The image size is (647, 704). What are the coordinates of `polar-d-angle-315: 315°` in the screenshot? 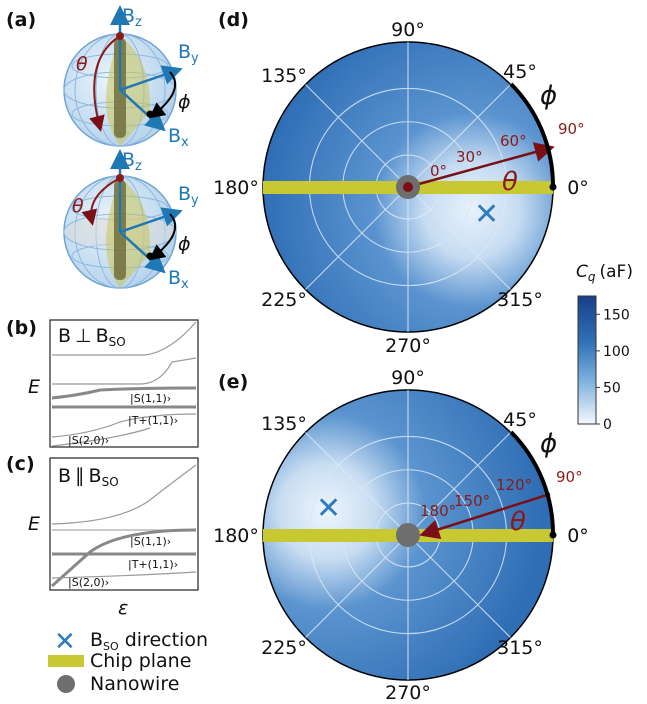 It's located at (520, 300).